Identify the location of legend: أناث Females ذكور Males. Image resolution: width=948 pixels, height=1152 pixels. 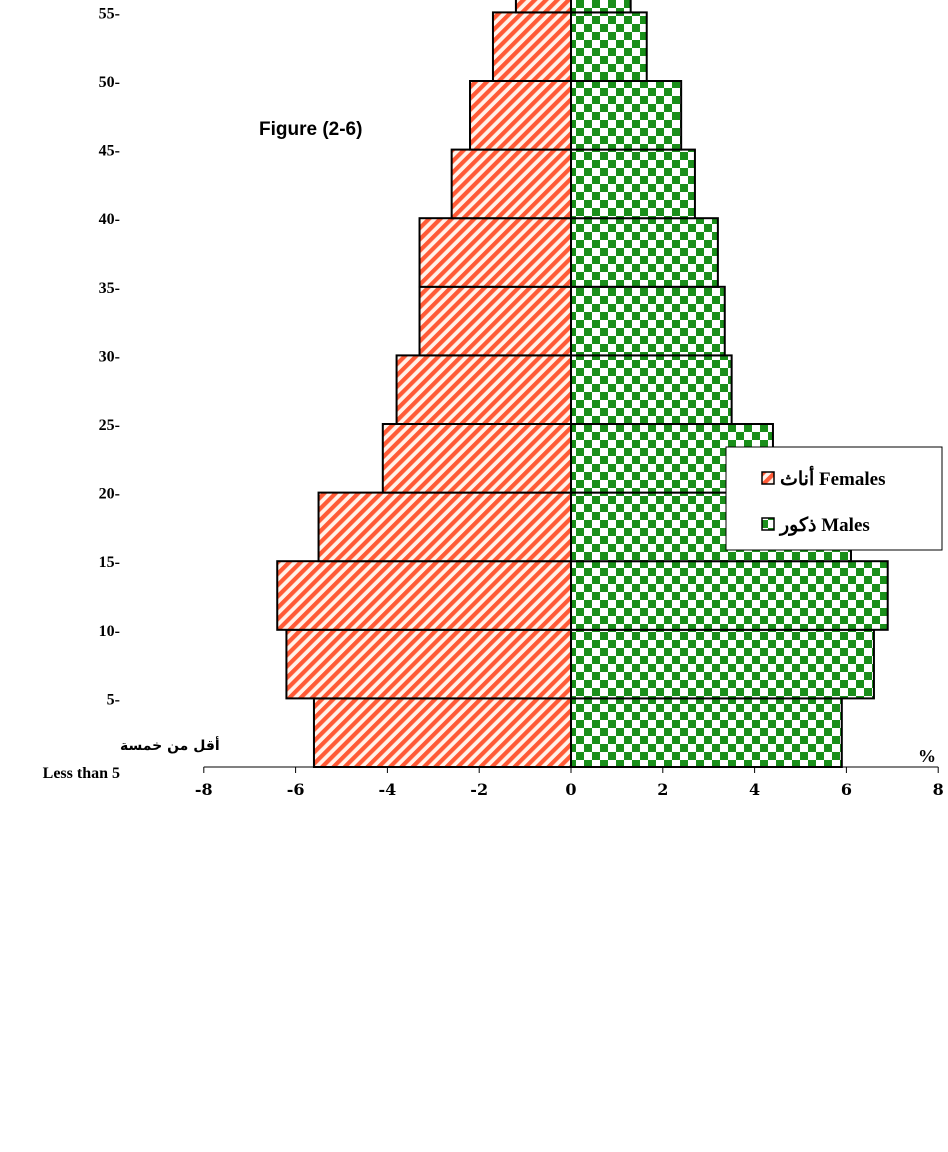
(834, 498).